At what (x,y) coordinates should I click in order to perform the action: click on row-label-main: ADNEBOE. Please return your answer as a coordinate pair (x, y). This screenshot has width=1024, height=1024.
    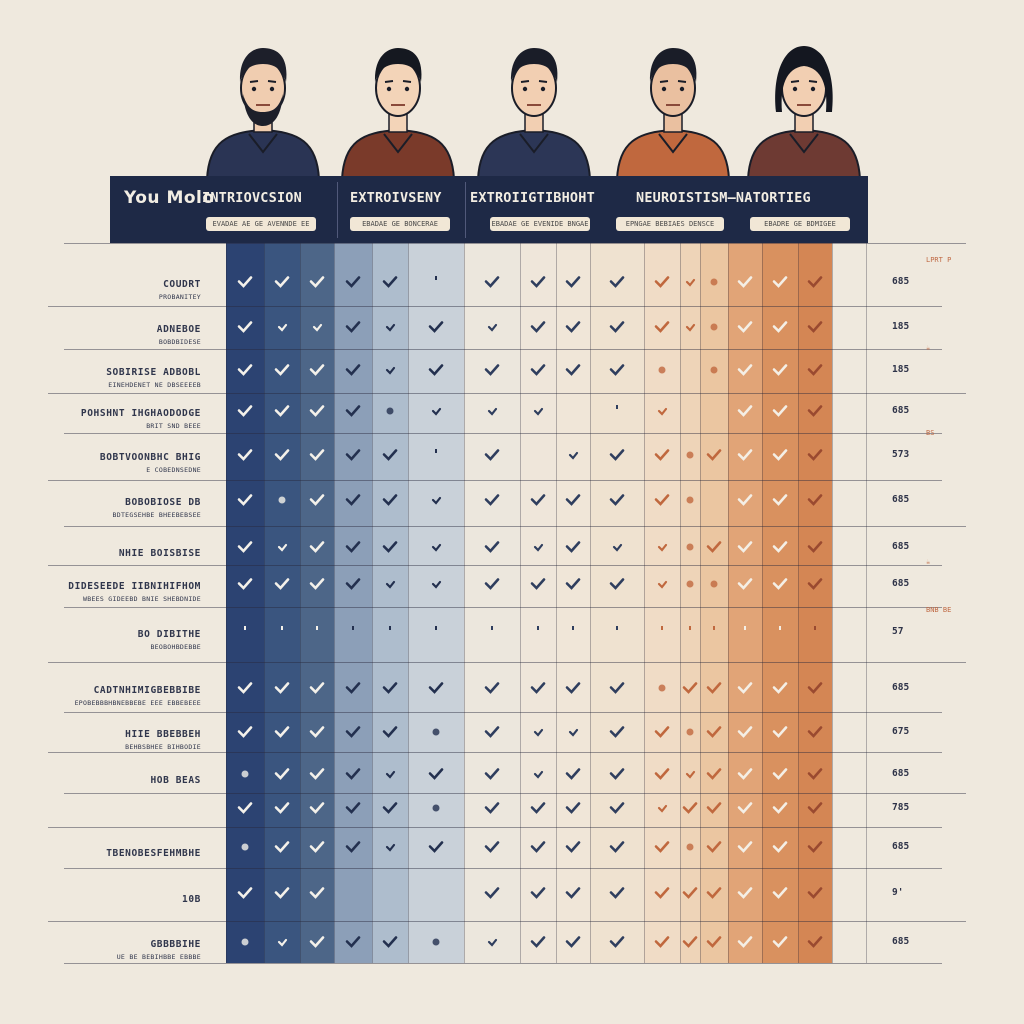
    Looking at the image, I should click on (178, 329).